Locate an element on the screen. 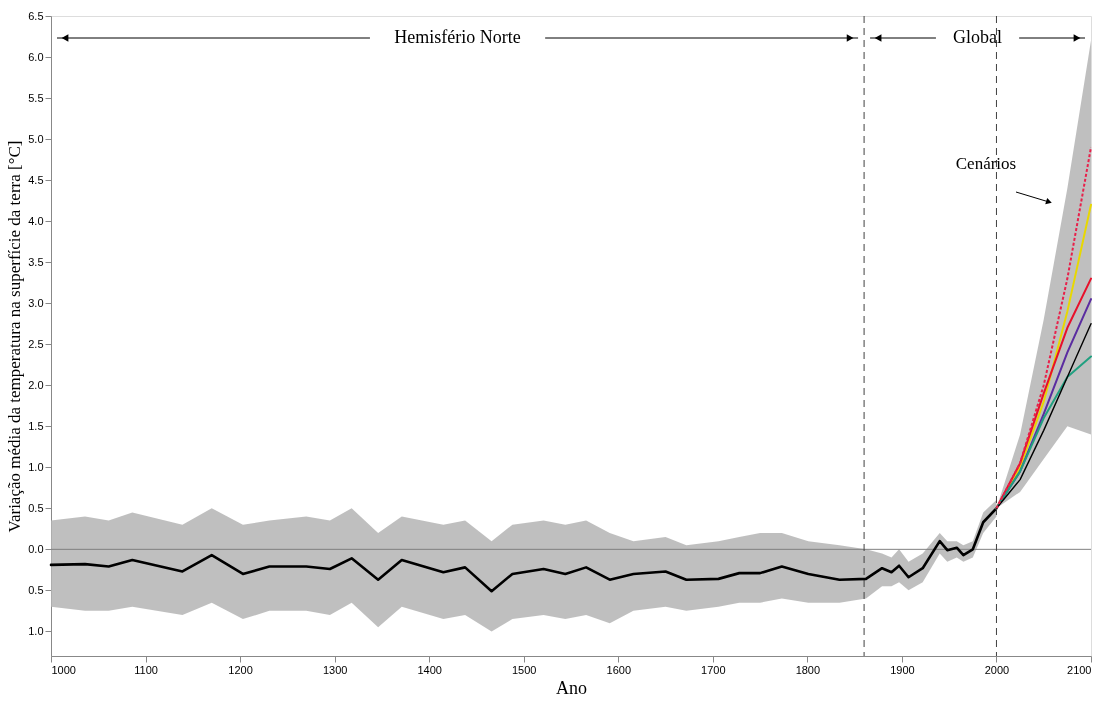  x-tick-label: 1700 is located at coordinates (713, 669).